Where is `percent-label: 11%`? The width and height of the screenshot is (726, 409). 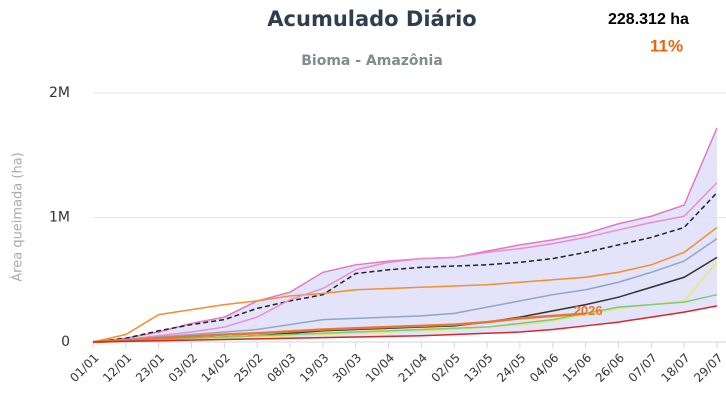
percent-label: 11% is located at coordinates (666, 45).